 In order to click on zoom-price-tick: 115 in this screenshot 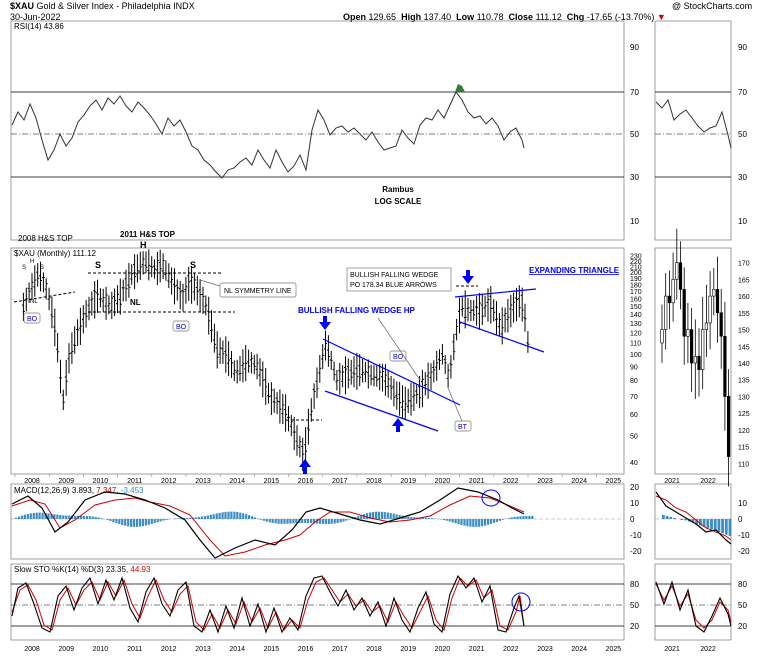, I will do `click(743, 448)`.